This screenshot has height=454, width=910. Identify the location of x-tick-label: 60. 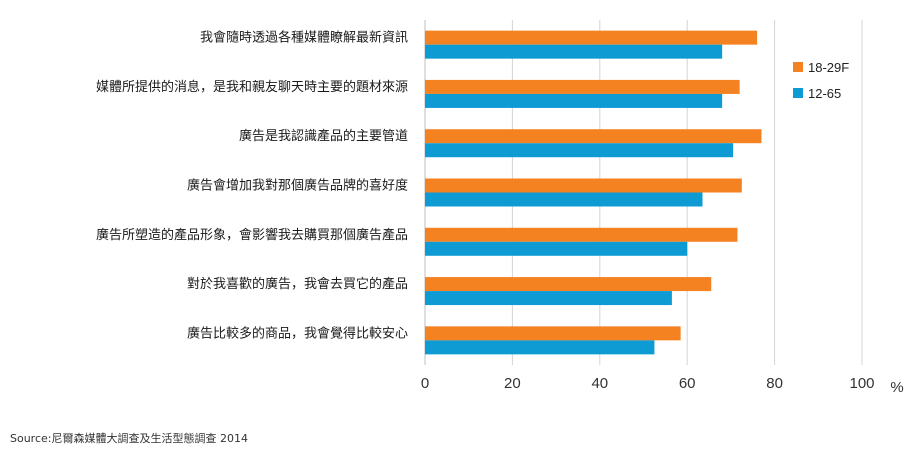
(687, 383).